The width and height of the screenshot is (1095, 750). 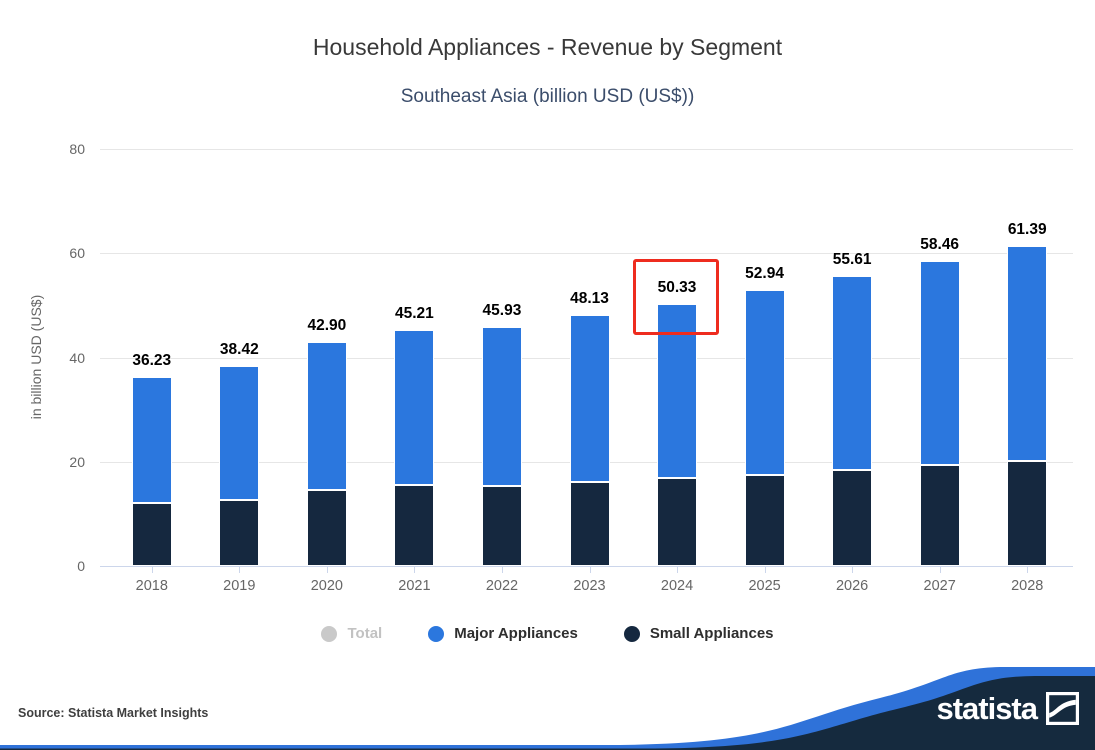 What do you see at coordinates (239, 432) in the screenshot?
I see `bar-2019-major-appliances` at bounding box center [239, 432].